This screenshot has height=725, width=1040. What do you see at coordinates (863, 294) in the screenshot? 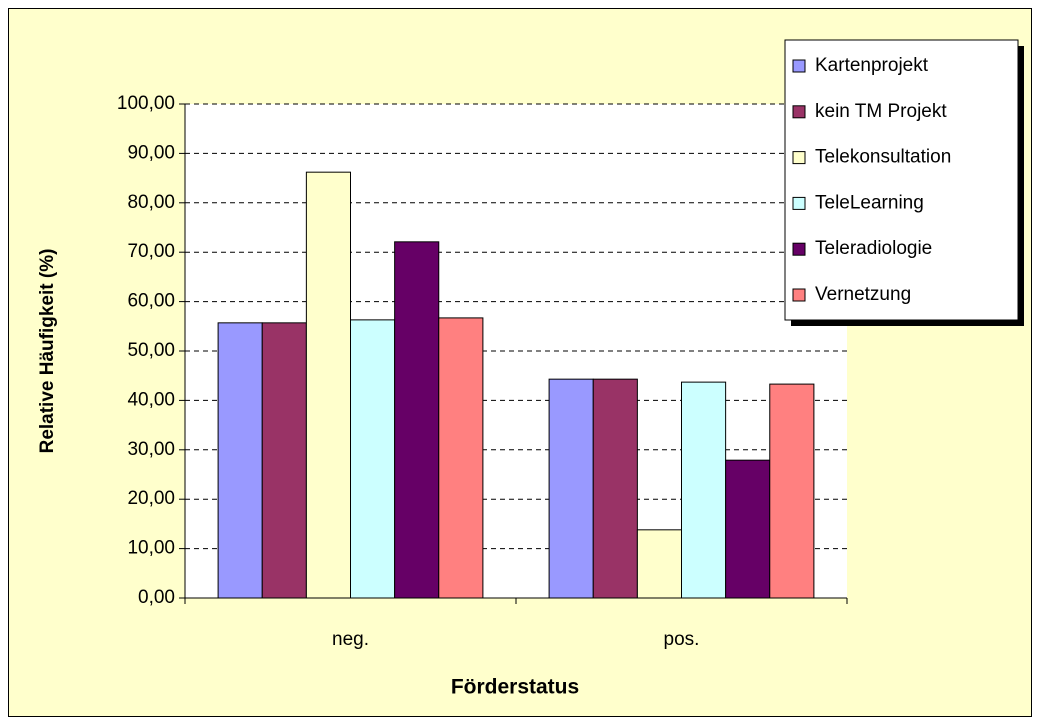
I see `legend-label: Vernetzung` at bounding box center [863, 294].